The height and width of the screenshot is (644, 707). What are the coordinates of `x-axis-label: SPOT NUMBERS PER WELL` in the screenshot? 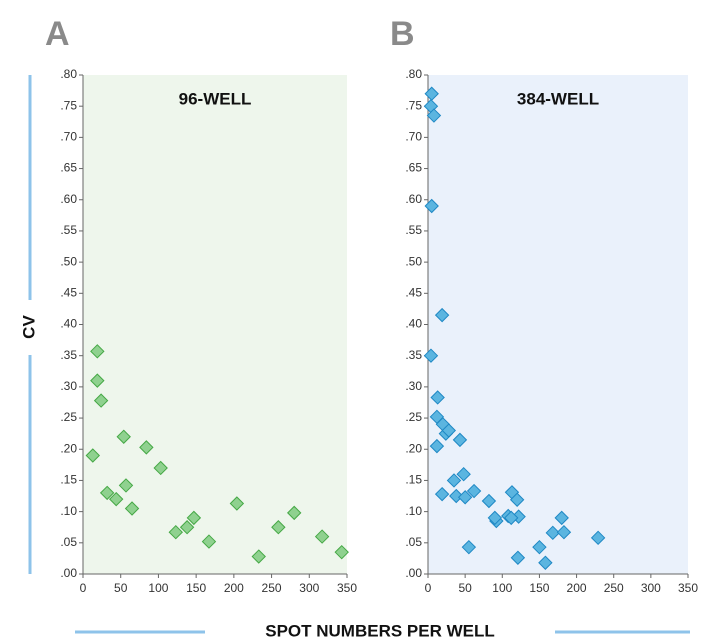 It's located at (380, 630).